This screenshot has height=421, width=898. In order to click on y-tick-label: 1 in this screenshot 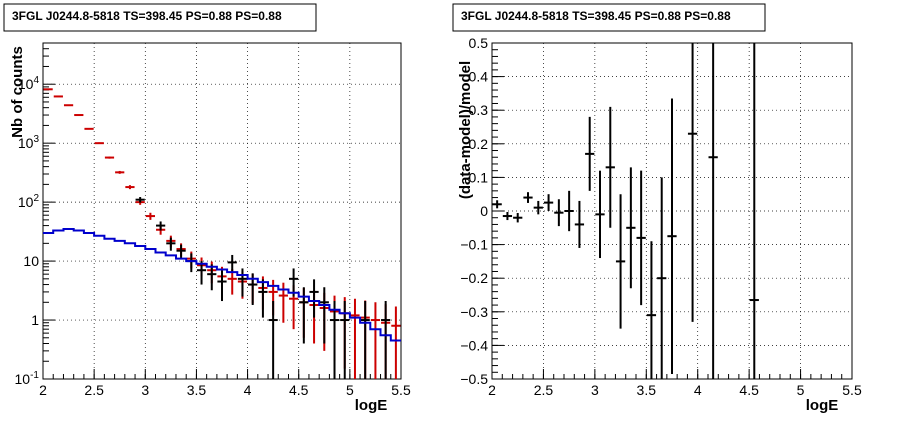, I will do `click(35, 320)`.